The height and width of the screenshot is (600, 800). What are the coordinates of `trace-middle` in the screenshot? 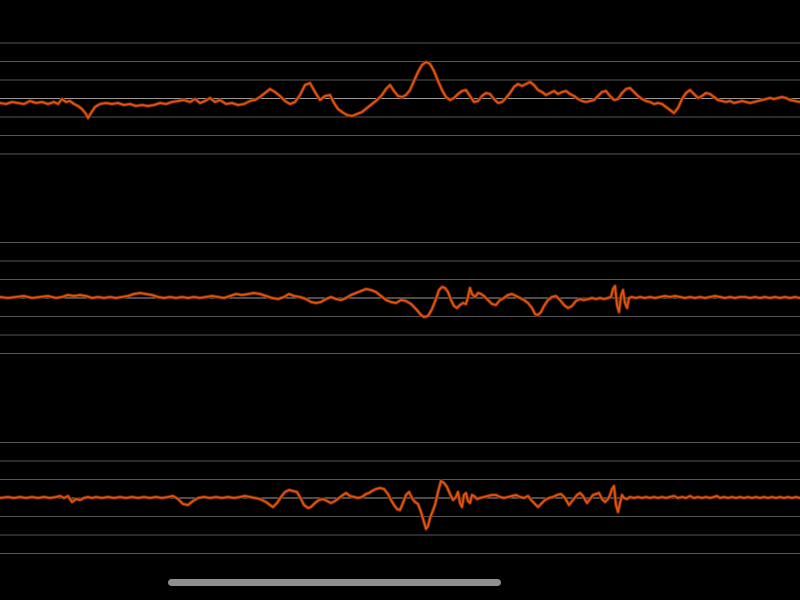 It's located at (400, 301).